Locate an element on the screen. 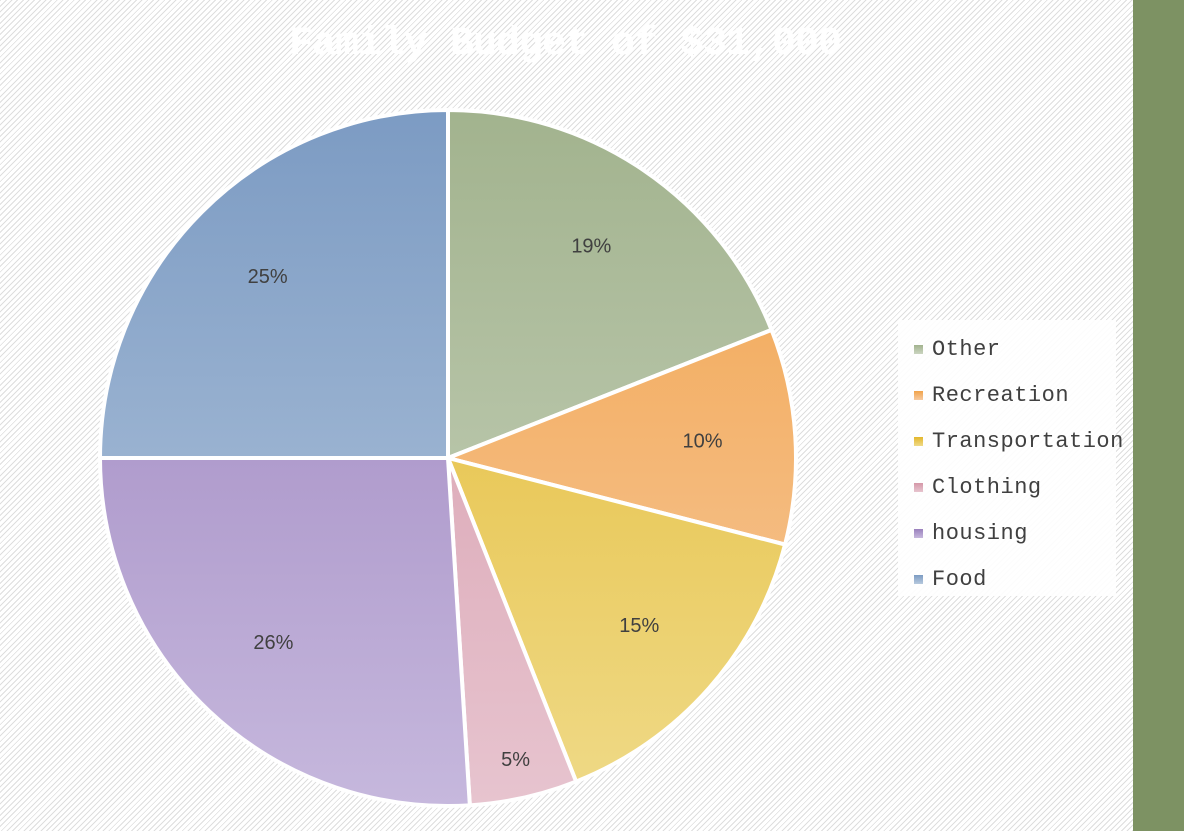 This screenshot has width=1184, height=831. data-label-clothing: 5% is located at coordinates (515, 760).